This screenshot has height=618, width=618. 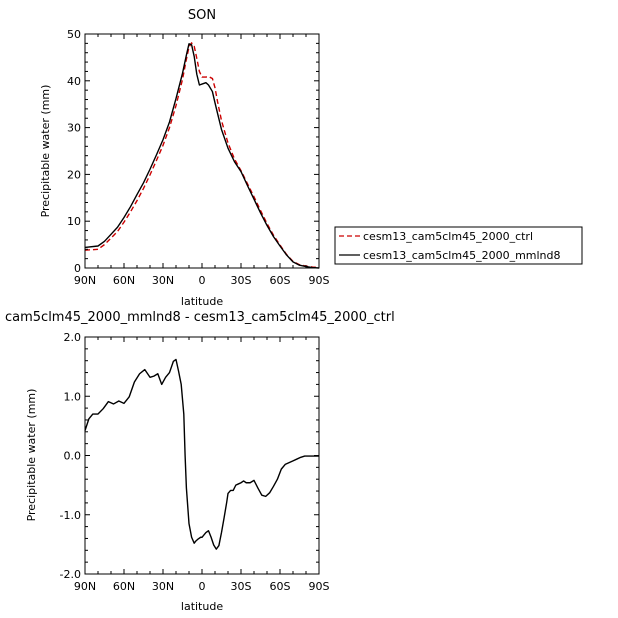 I want to click on top-plot-title: SON, so click(x=202, y=15).